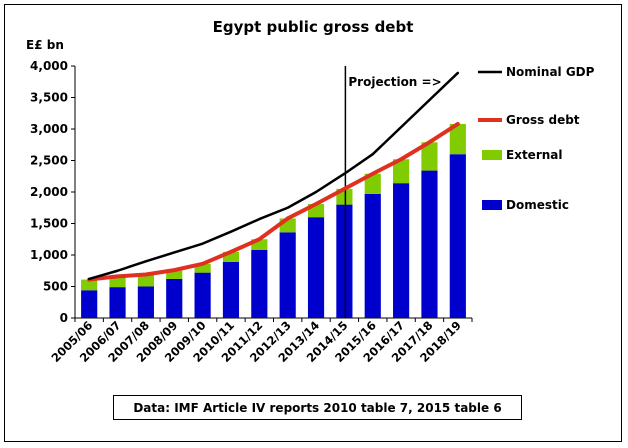  Describe the element at coordinates (49, 224) in the screenshot. I see `y-tick-label: 1,500` at that location.